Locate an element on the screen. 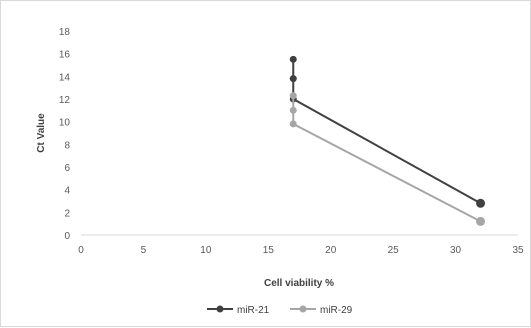 The width and height of the screenshot is (531, 328). y-tick-label: 0 is located at coordinates (67, 236).